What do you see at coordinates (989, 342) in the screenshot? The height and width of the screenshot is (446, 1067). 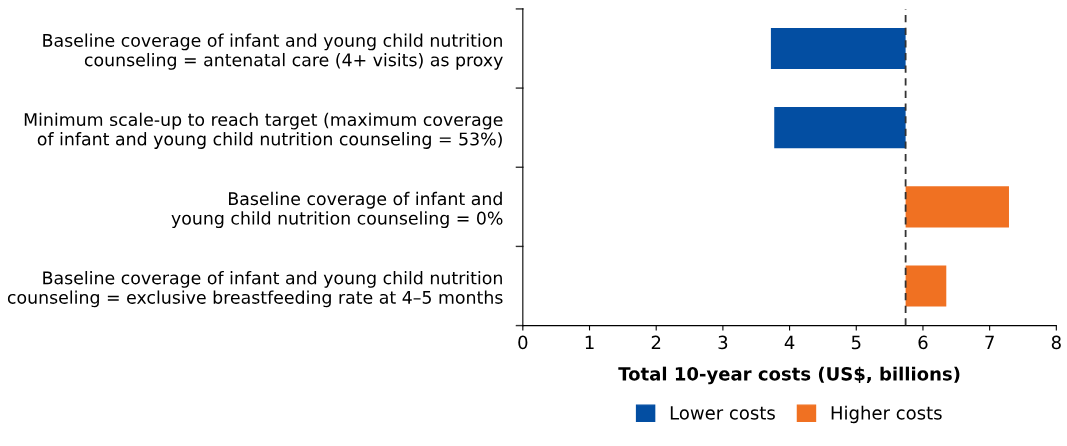 I see `x-tick-label: 7` at bounding box center [989, 342].